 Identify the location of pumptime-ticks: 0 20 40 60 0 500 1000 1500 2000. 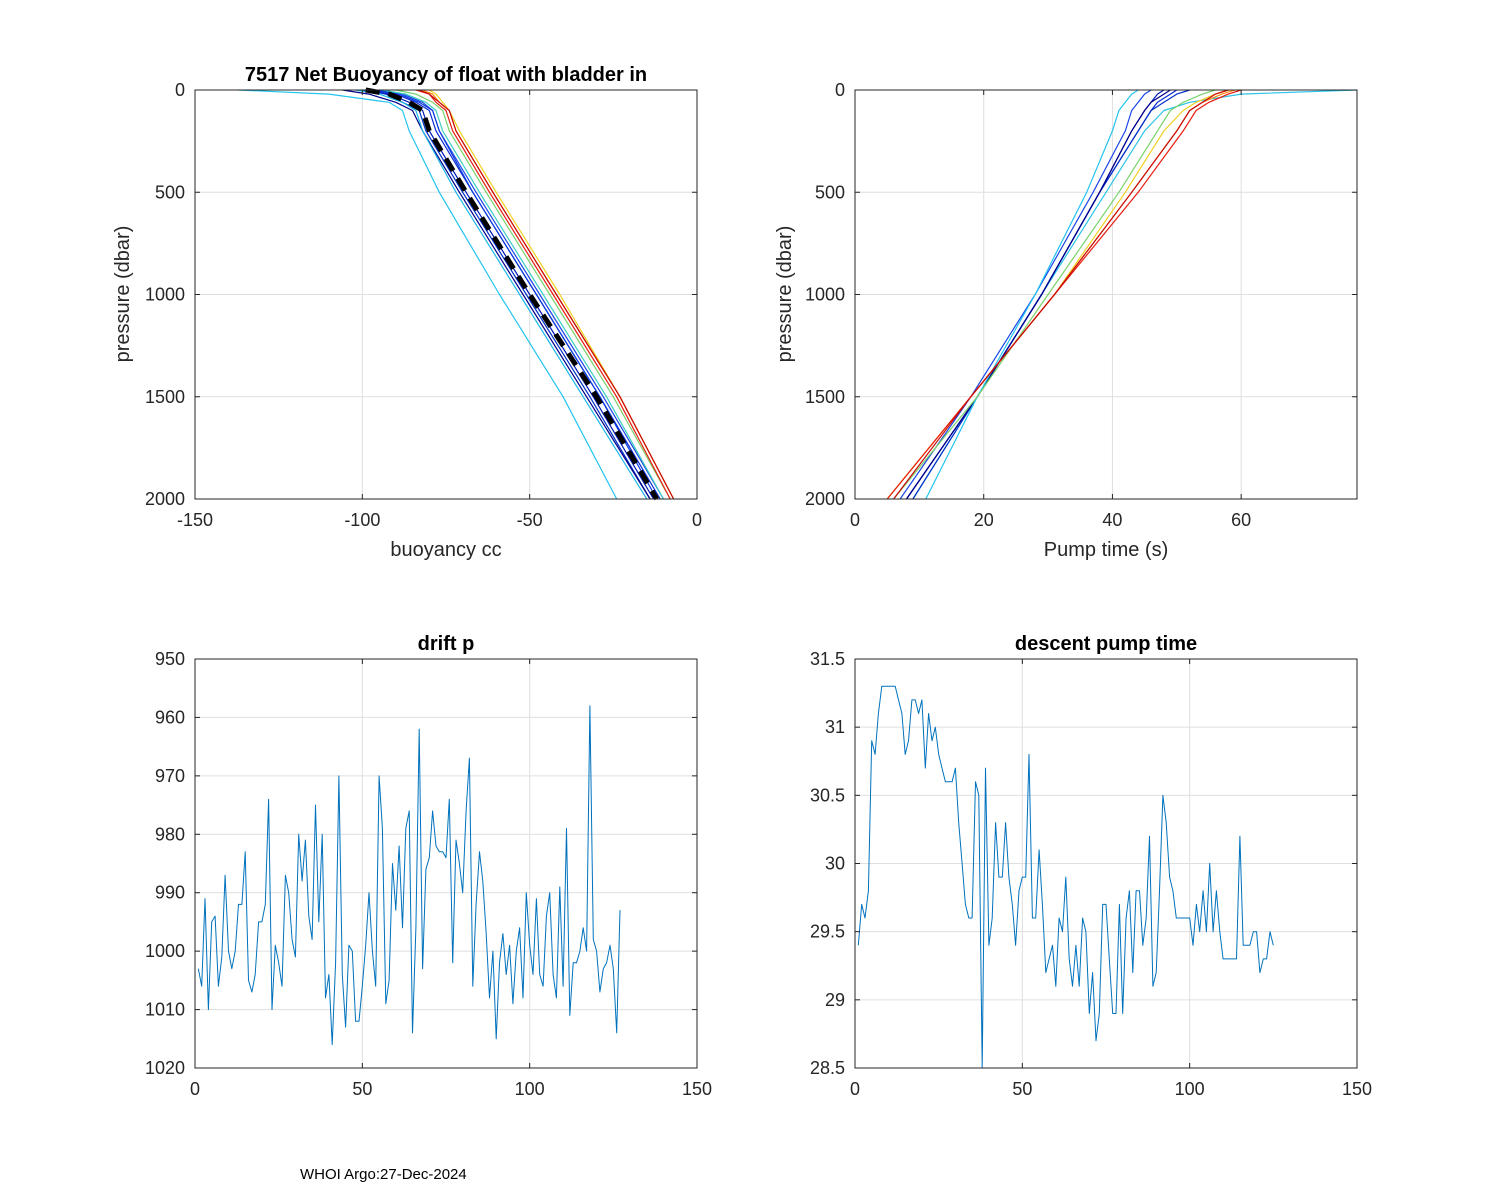
(1081, 305).